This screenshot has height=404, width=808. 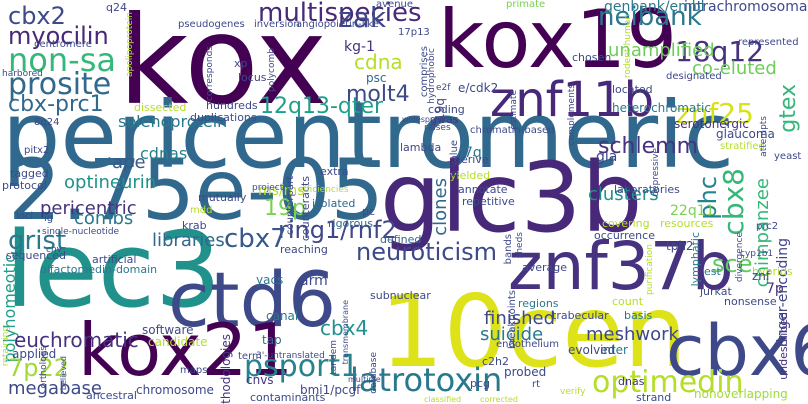 What do you see at coordinates (767, 226) in the screenshot?
I see `word-prc2: prc2` at bounding box center [767, 226].